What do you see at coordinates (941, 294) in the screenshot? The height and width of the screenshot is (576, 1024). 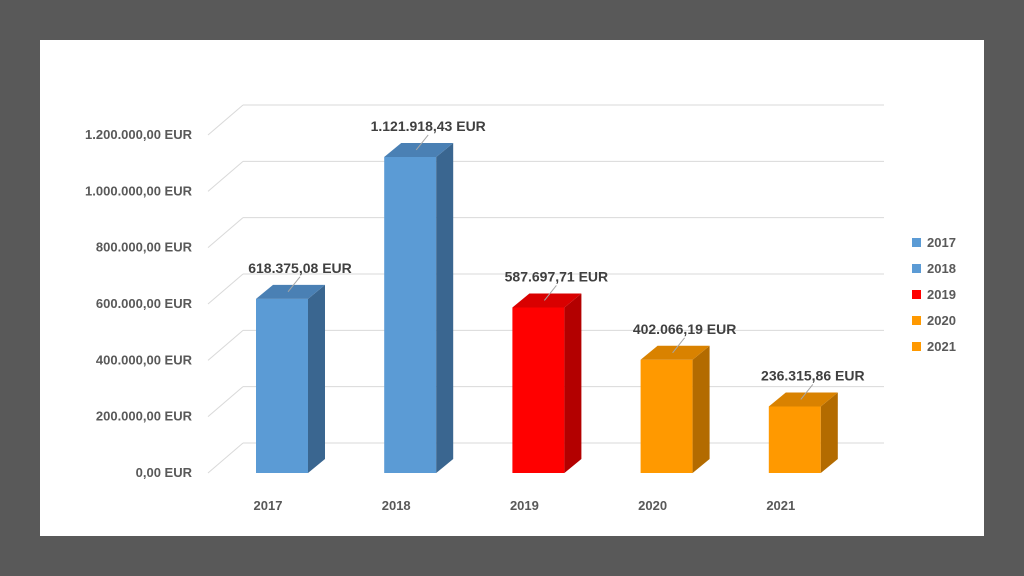 I see `legend-label: 2019` at bounding box center [941, 294].